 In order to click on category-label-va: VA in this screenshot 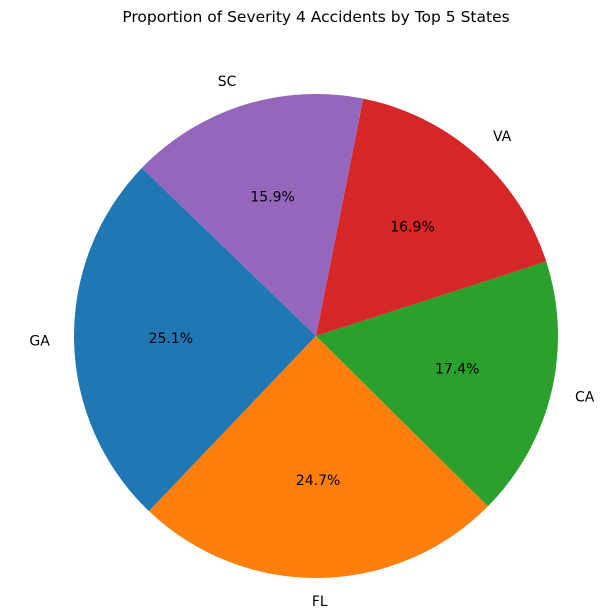, I will do `click(502, 137)`.